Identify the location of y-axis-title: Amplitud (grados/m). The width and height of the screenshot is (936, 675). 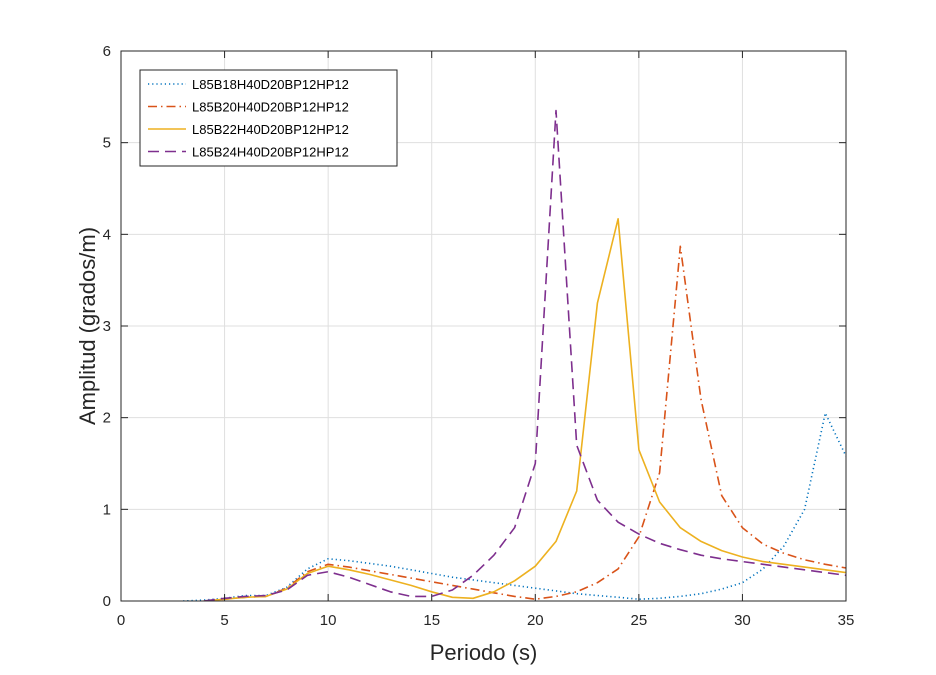
(87, 326).